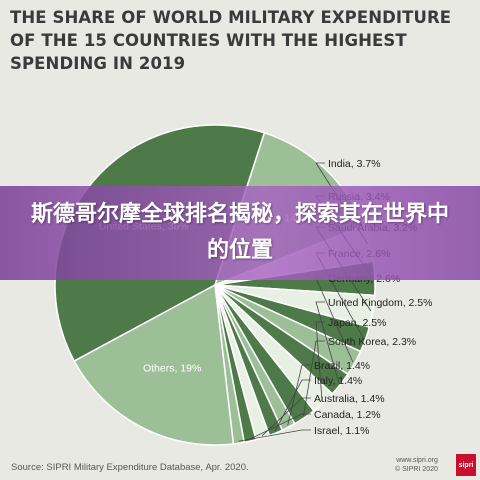 The width and height of the screenshot is (480, 480). Describe the element at coordinates (299, 395) in the screenshot. I see `leader-line-brazil` at that location.